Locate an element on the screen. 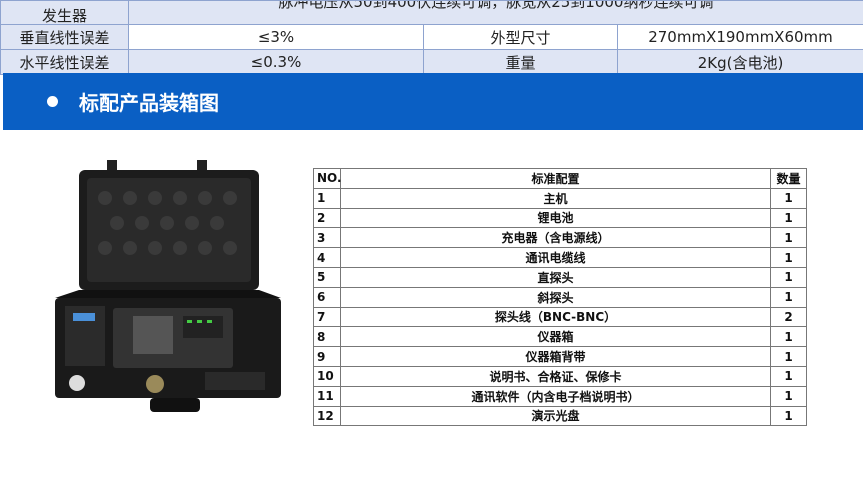 The width and height of the screenshot is (863, 491). cell-no: 5 is located at coordinates (327, 277).